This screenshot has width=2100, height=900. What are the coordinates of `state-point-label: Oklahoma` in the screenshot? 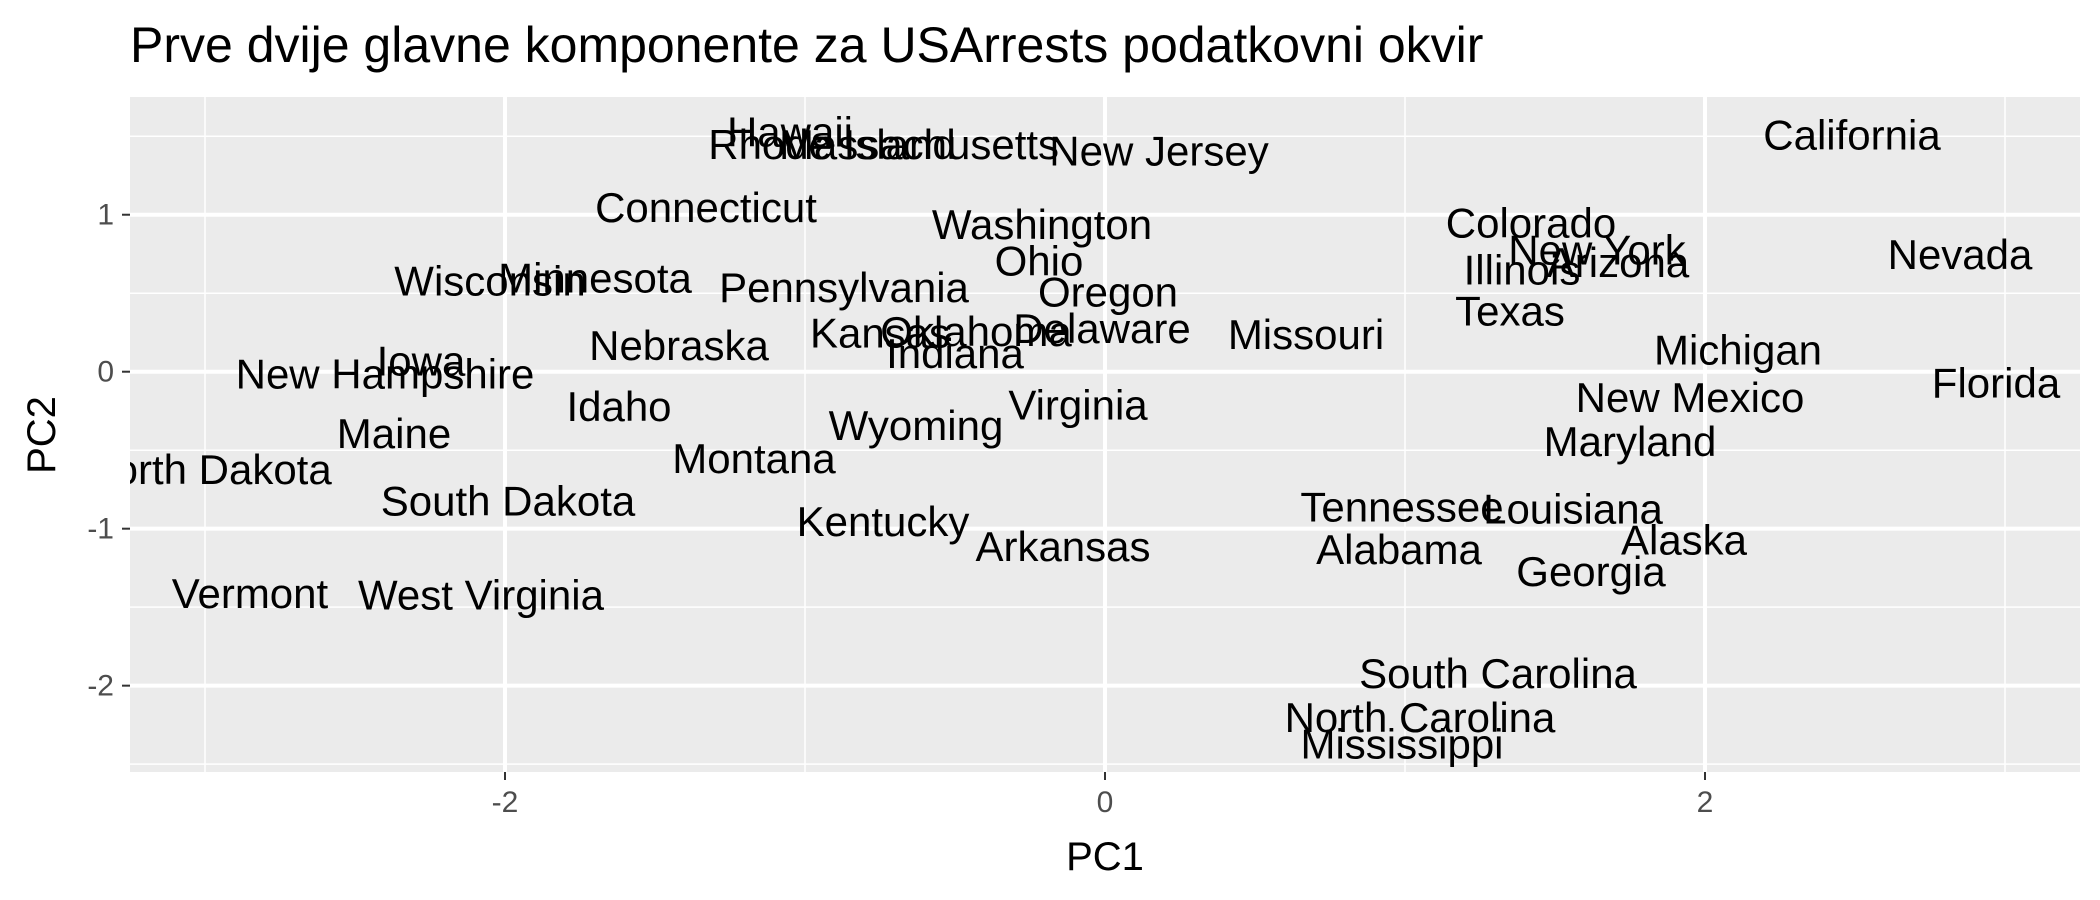 It's located at (976, 331).